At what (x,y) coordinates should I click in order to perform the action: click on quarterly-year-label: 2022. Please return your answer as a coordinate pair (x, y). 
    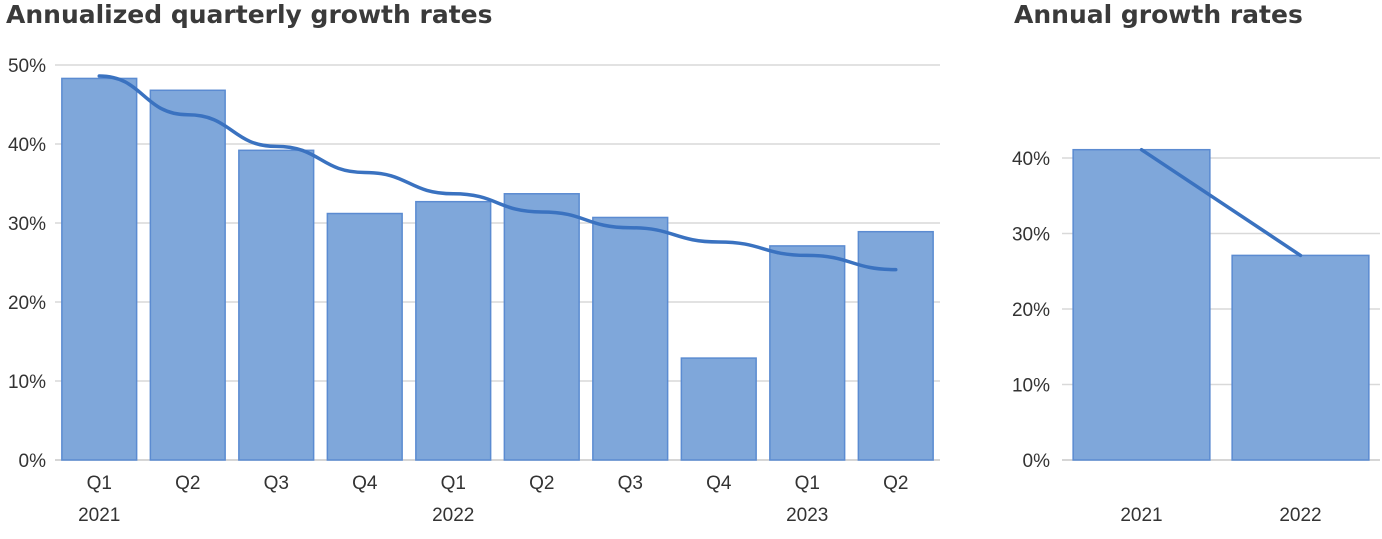
    Looking at the image, I should click on (453, 515).